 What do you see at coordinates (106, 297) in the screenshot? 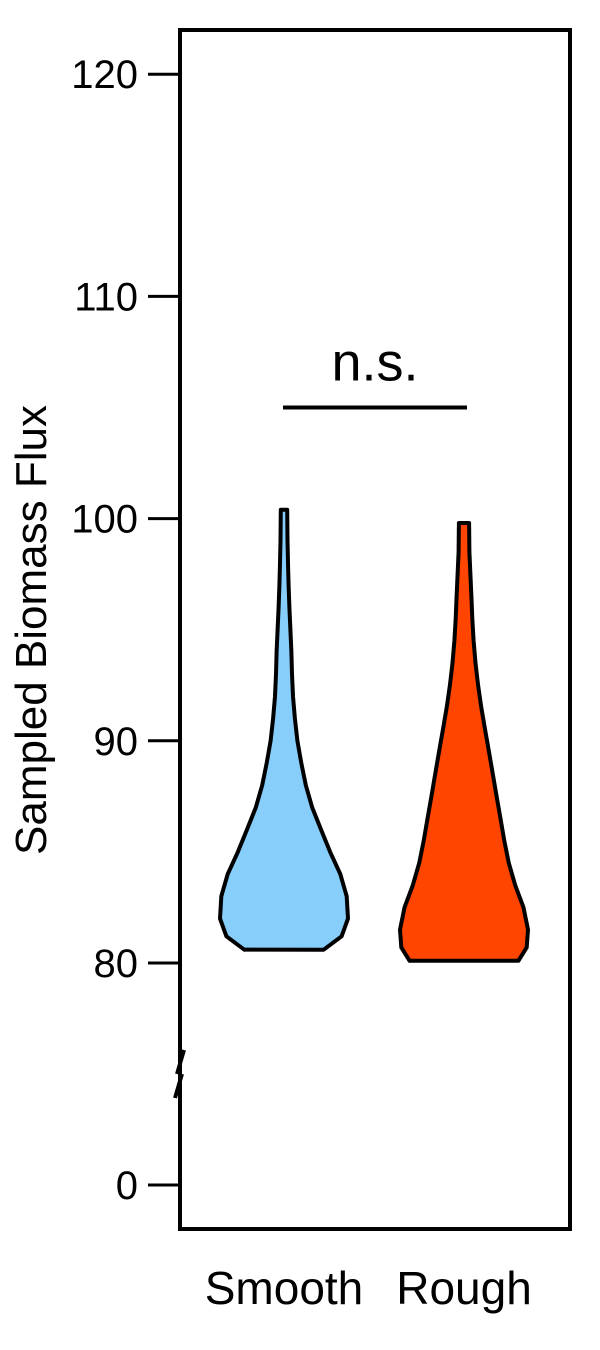
I see `y-tick-label: 110` at bounding box center [106, 297].